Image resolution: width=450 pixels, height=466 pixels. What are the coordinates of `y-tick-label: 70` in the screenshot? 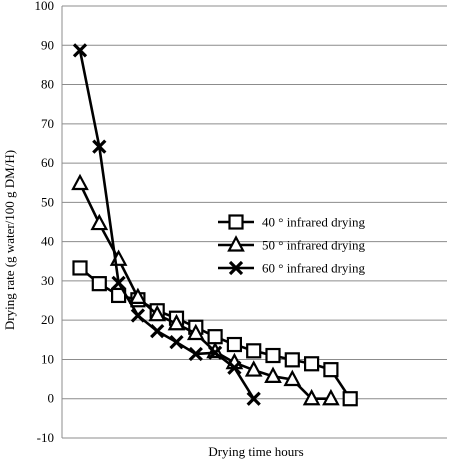 It's located at (47, 123).